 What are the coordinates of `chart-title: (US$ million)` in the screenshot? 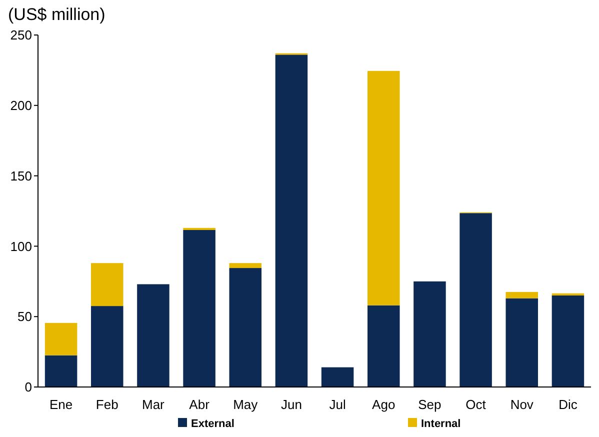 It's located at (57, 14).